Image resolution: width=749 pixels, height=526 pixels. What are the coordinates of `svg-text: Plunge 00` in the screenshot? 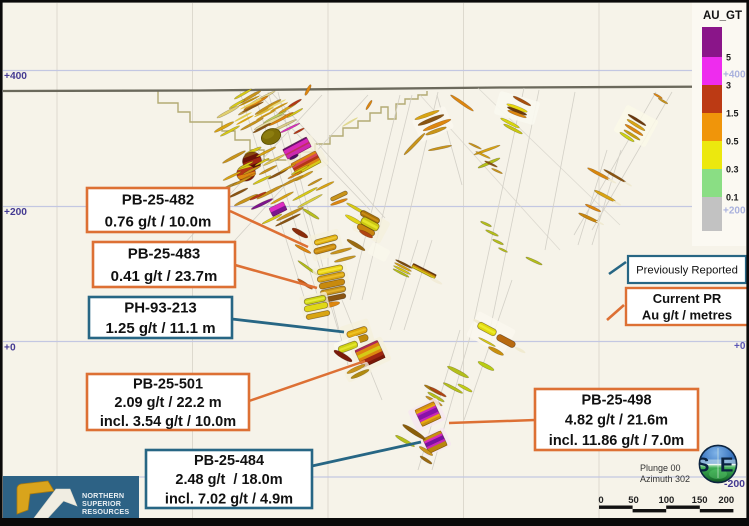 It's located at (660, 468).